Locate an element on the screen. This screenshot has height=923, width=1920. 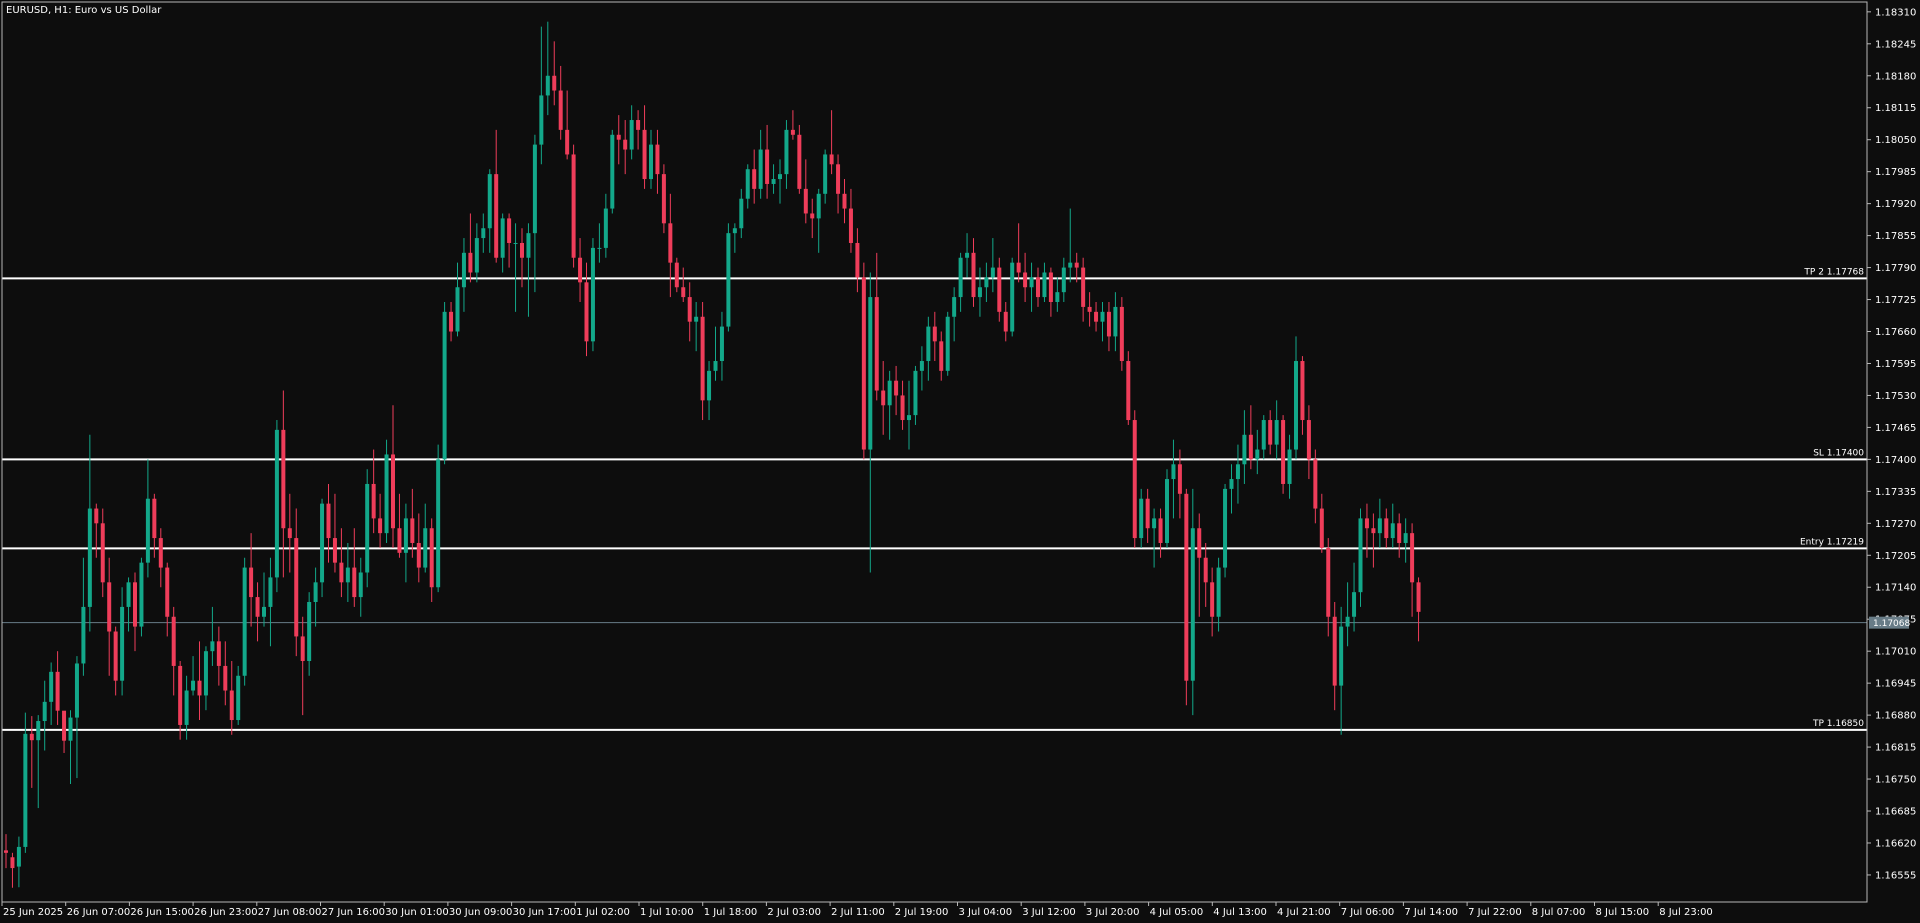
time-tick-label: 26 Jun 07:00 is located at coordinates (99, 912).